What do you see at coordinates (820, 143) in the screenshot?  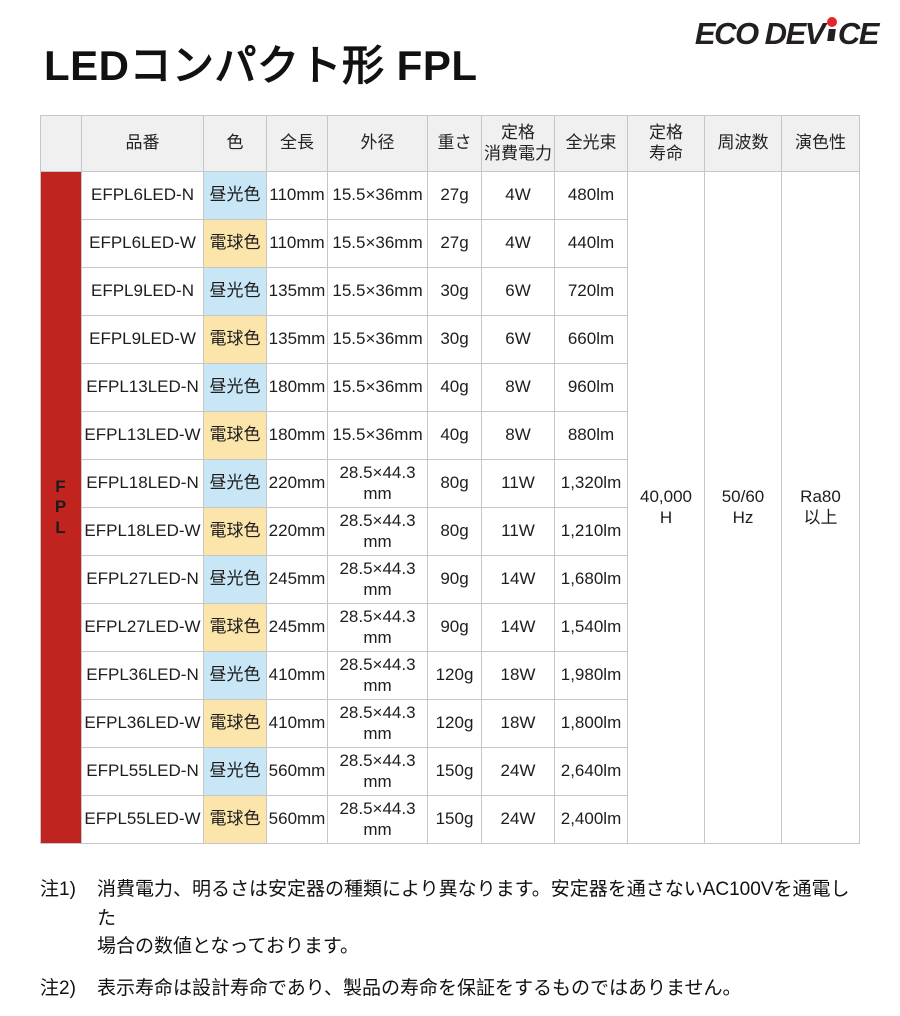 I see `col-header-cri: 演色性` at bounding box center [820, 143].